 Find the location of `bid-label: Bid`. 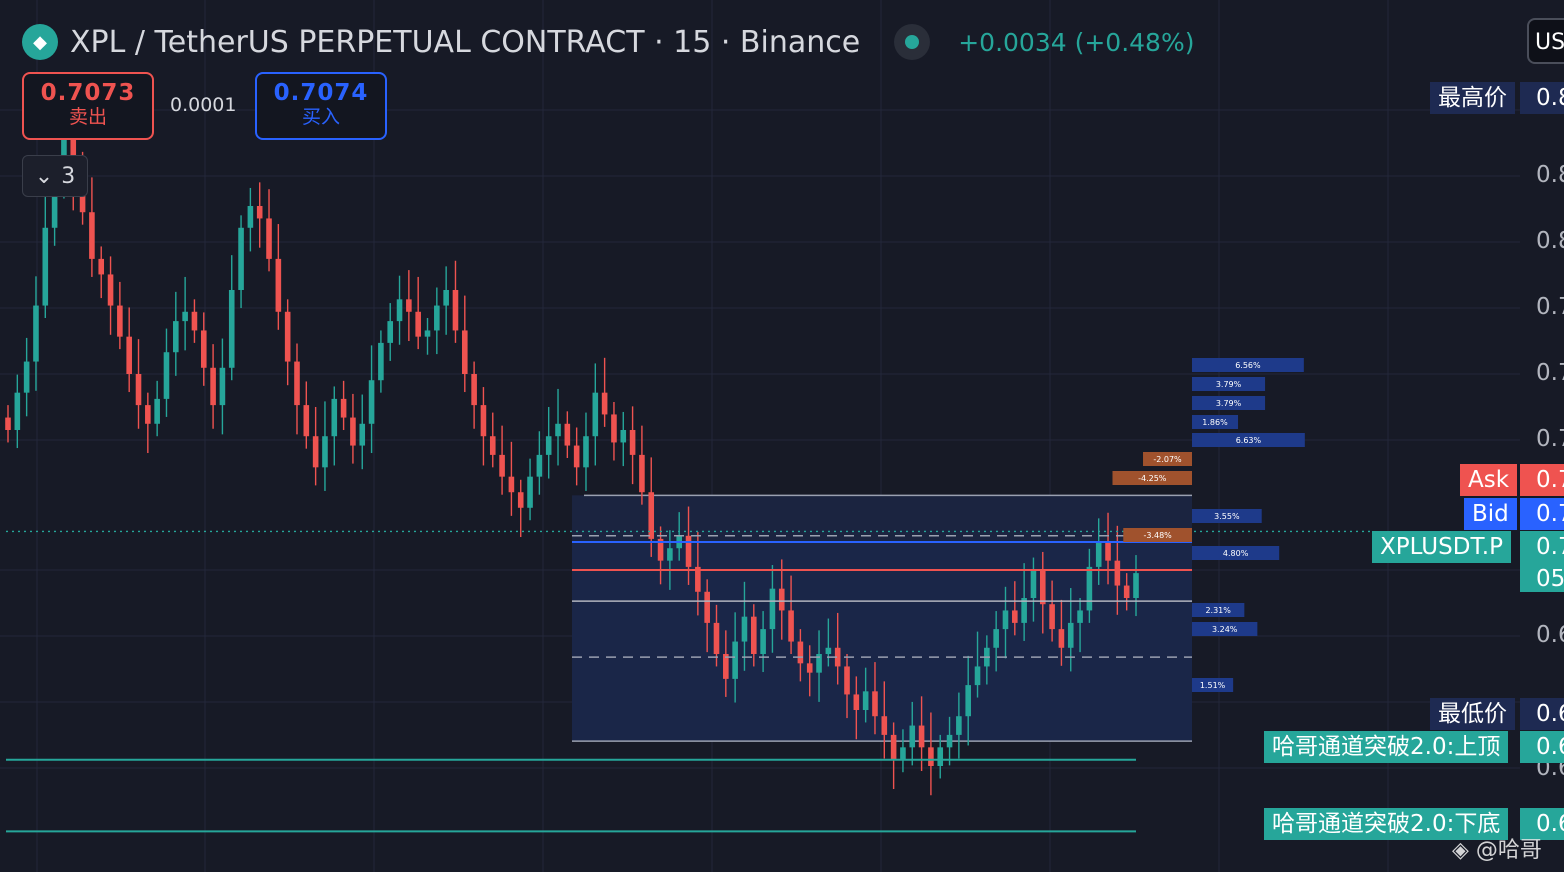

bid-label: Bid is located at coordinates (1490, 514).